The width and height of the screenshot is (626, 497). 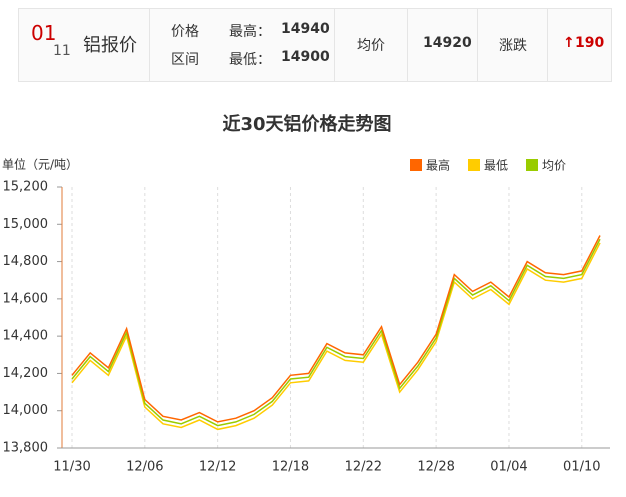 I want to click on range-label: 区间, so click(x=185, y=60).